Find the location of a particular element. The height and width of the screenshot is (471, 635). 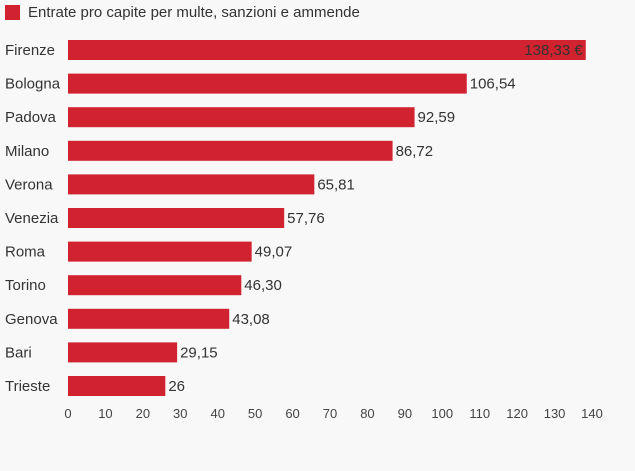

x-tick-label: 120 is located at coordinates (517, 413).